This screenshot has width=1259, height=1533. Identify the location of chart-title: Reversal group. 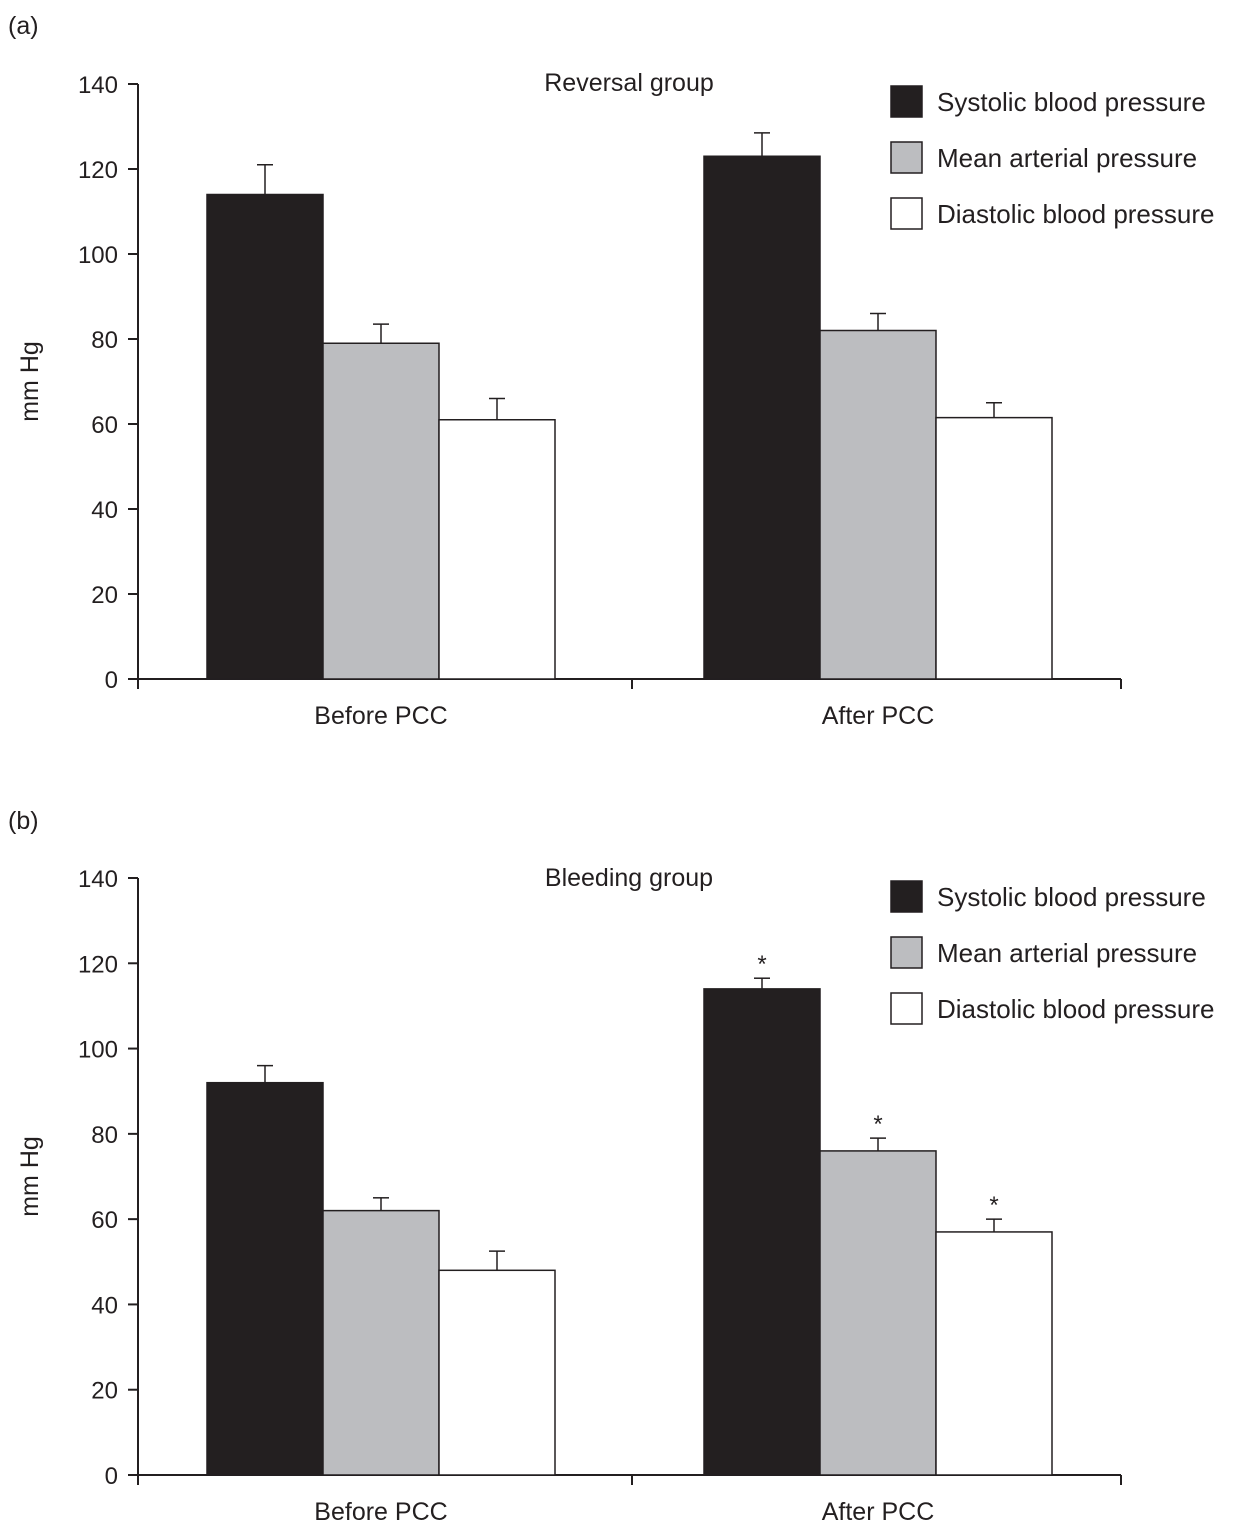
(629, 83).